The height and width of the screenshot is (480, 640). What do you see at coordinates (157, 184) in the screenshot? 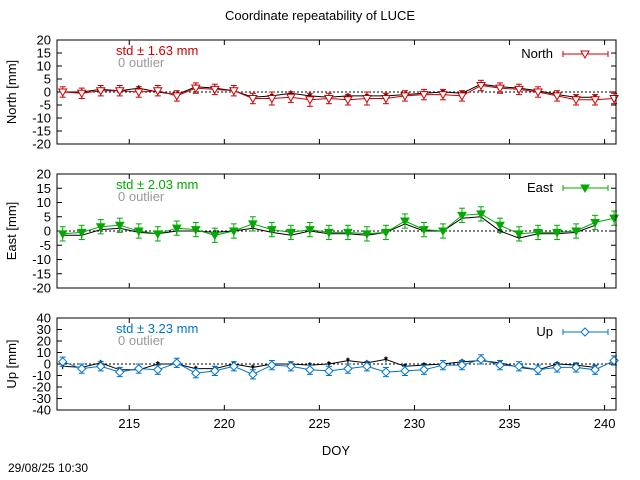
I see `std-annotation: std ± 2.03 mm` at bounding box center [157, 184].